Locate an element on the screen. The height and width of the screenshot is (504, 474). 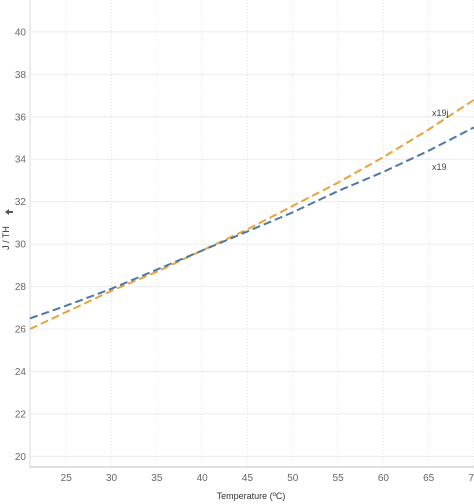
x-tick-label: 60 is located at coordinates (384, 478).